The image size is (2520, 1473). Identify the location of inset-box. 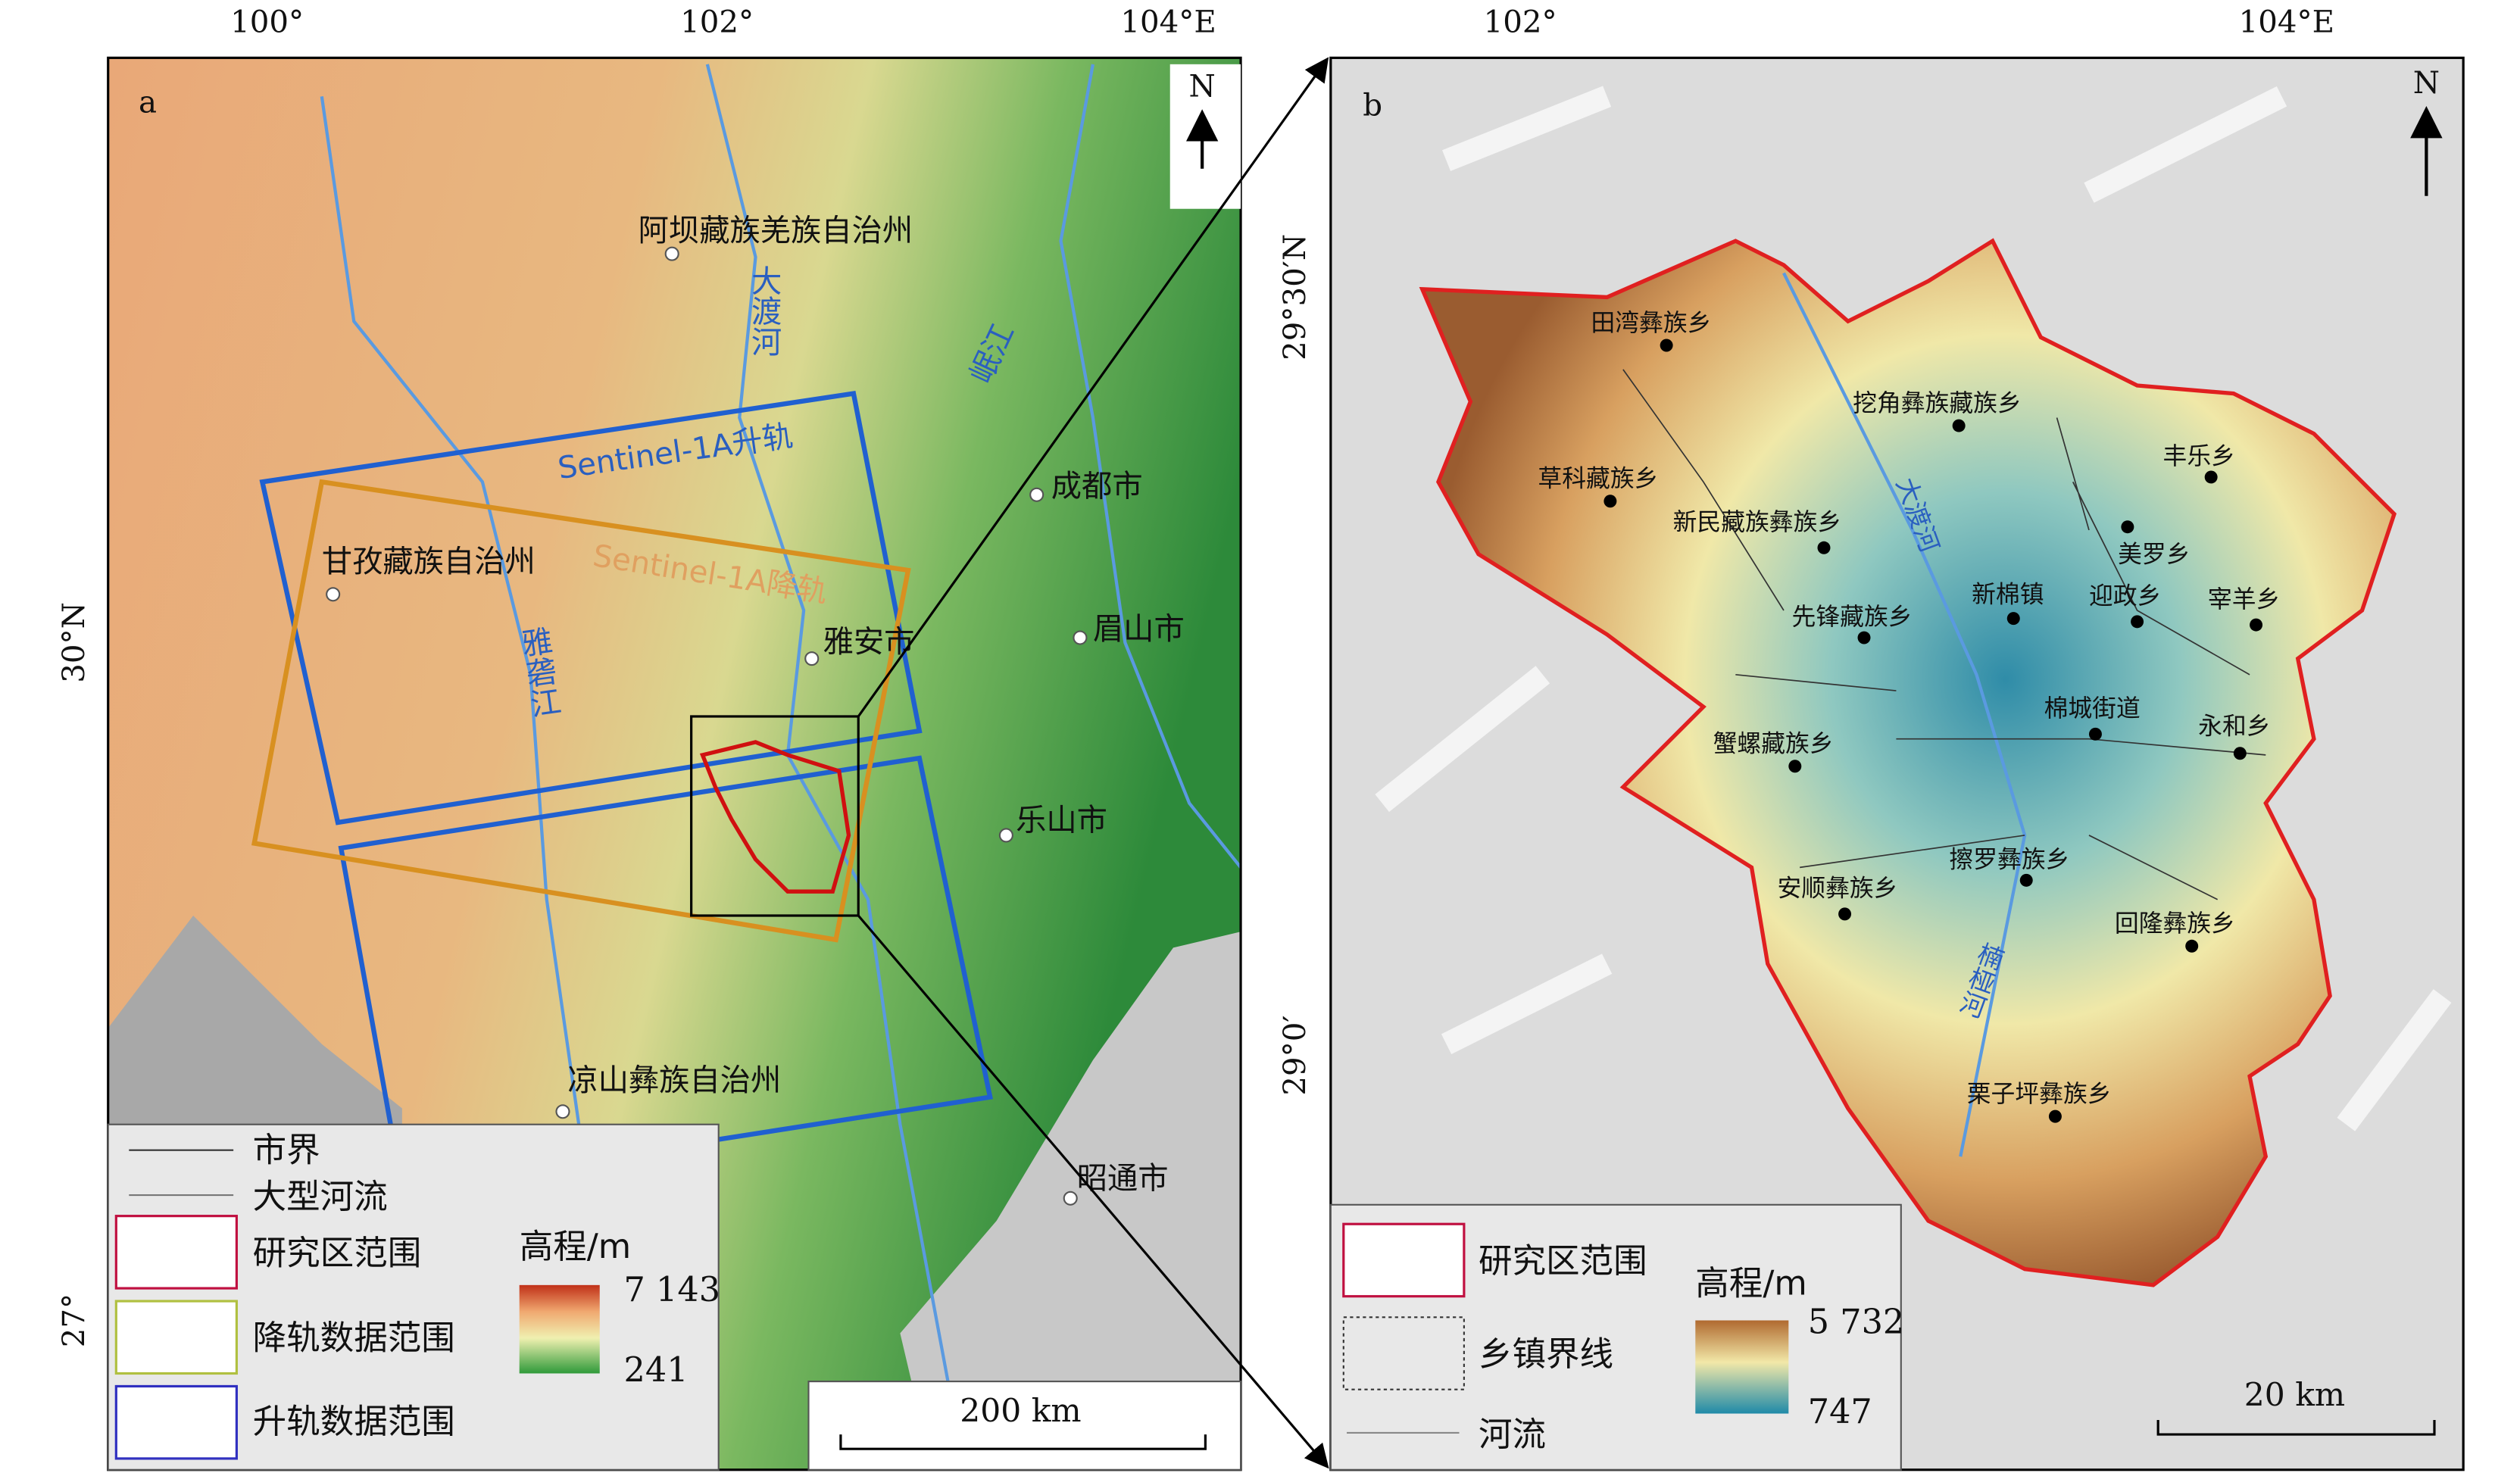
(775, 816).